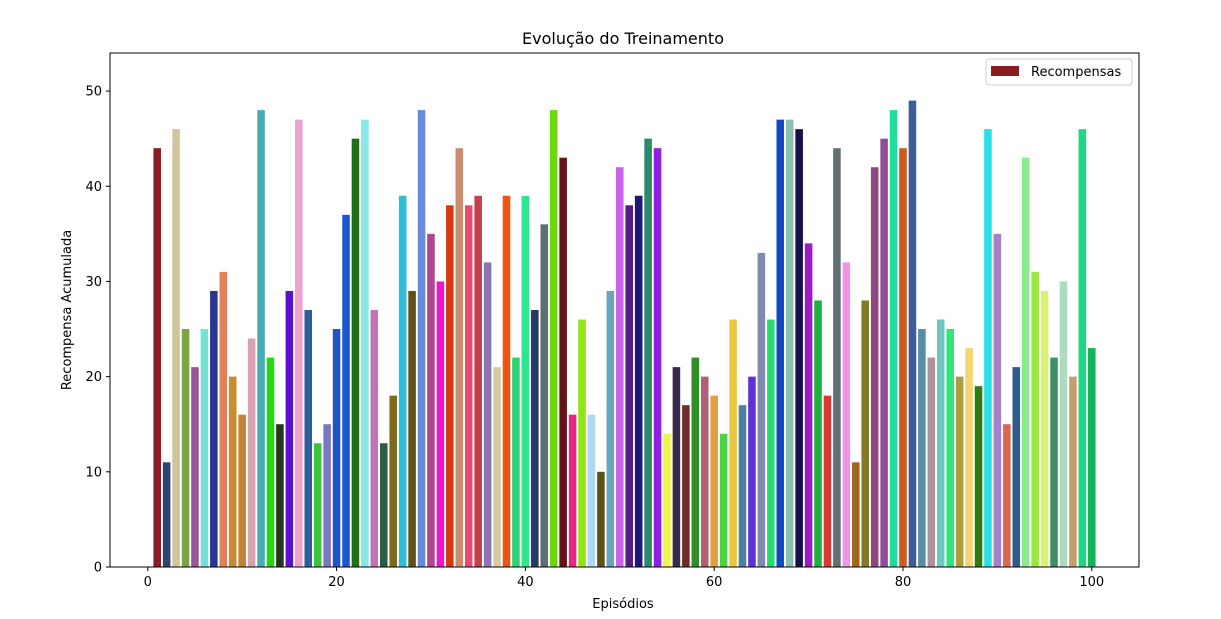  Describe the element at coordinates (623, 604) in the screenshot. I see `x-axis-label: Episódios` at that location.